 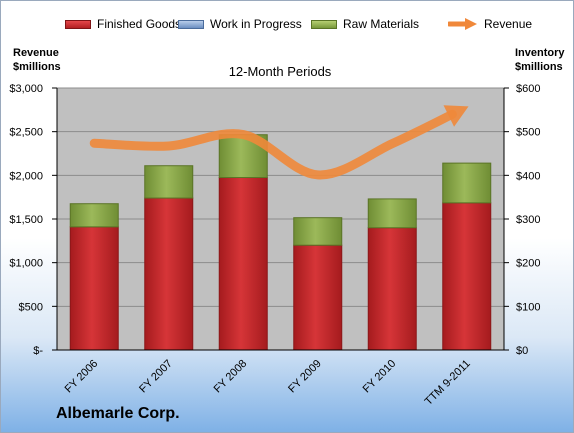 I want to click on legend-item-revenue: Revenue, so click(x=490, y=24).